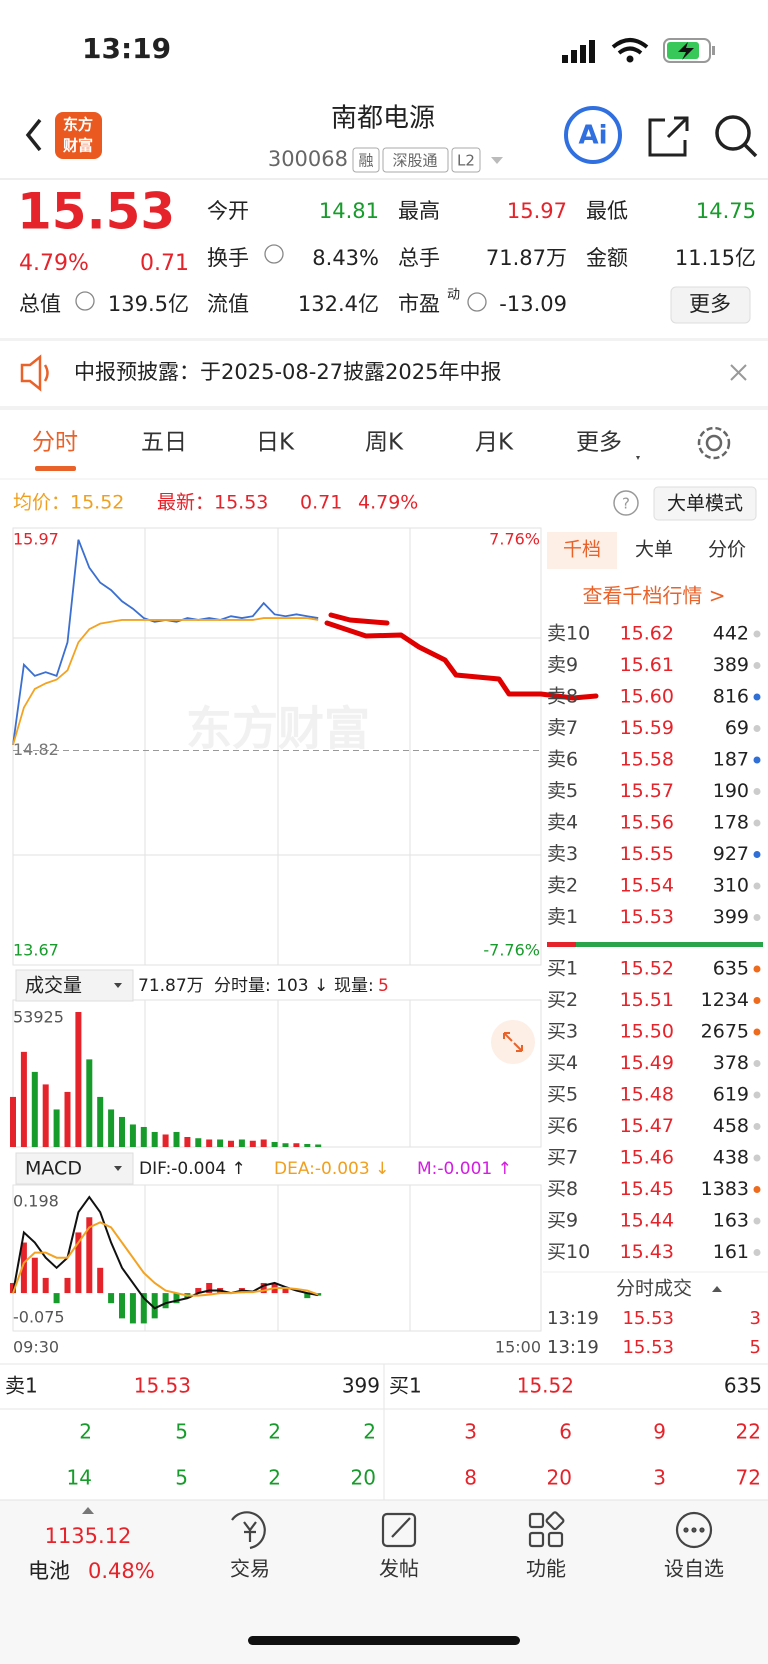  What do you see at coordinates (731, 823) in the screenshot?
I see `book-volume: 178` at bounding box center [731, 823].